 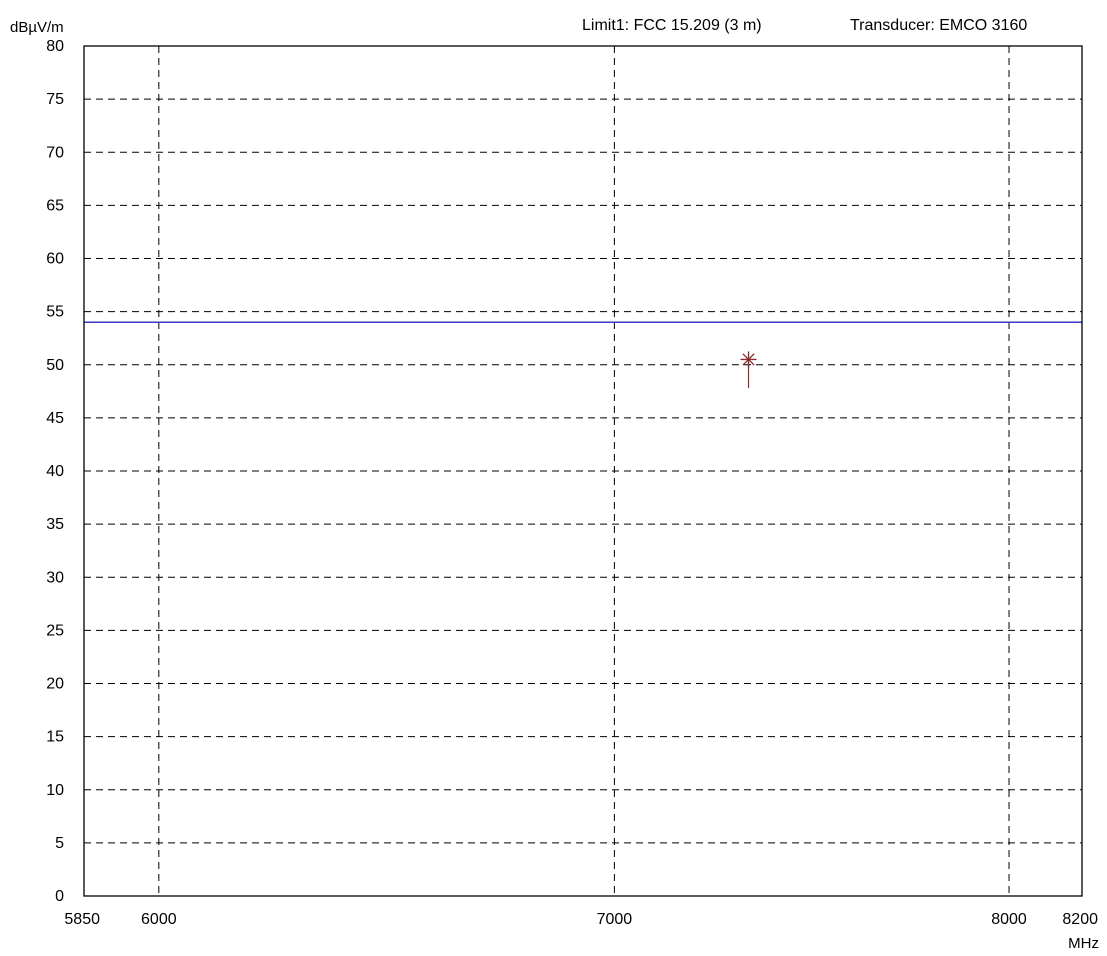 What do you see at coordinates (55, 205) in the screenshot?
I see `y-tick-label: 65` at bounding box center [55, 205].